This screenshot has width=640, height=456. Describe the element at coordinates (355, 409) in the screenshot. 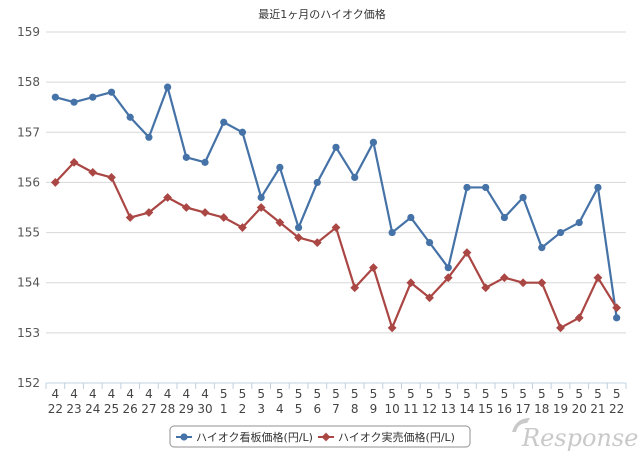

I see `x-tick-day: 8` at that location.